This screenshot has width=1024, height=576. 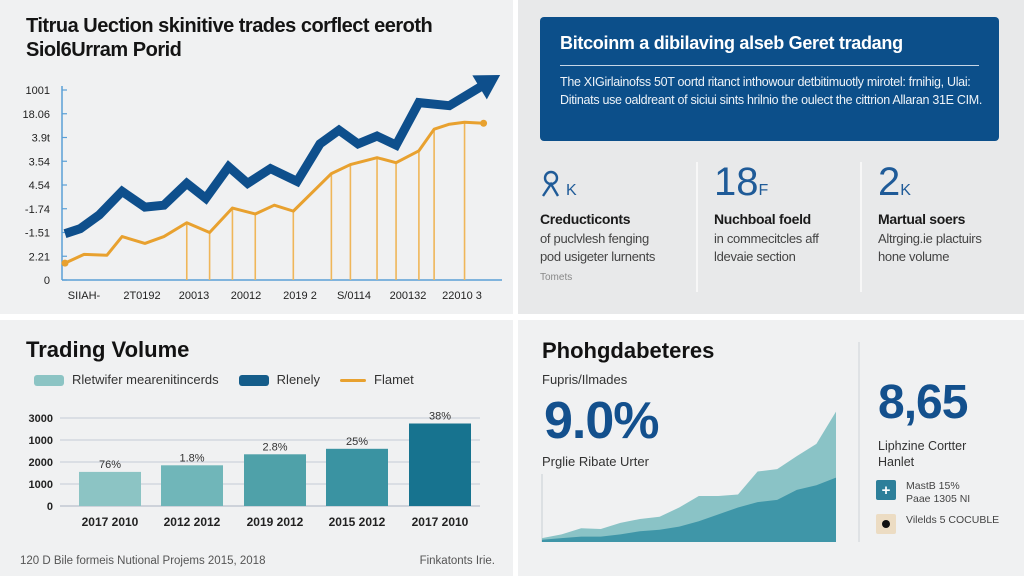 What do you see at coordinates (41, 139) in the screenshot?
I see `y-tick-label: 3.9t` at bounding box center [41, 139].